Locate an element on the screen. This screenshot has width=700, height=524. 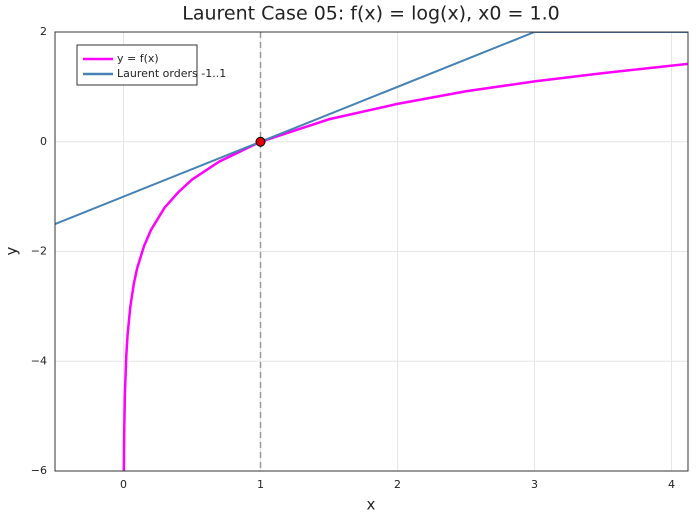
x-tick-label: 0 is located at coordinates (123, 484).